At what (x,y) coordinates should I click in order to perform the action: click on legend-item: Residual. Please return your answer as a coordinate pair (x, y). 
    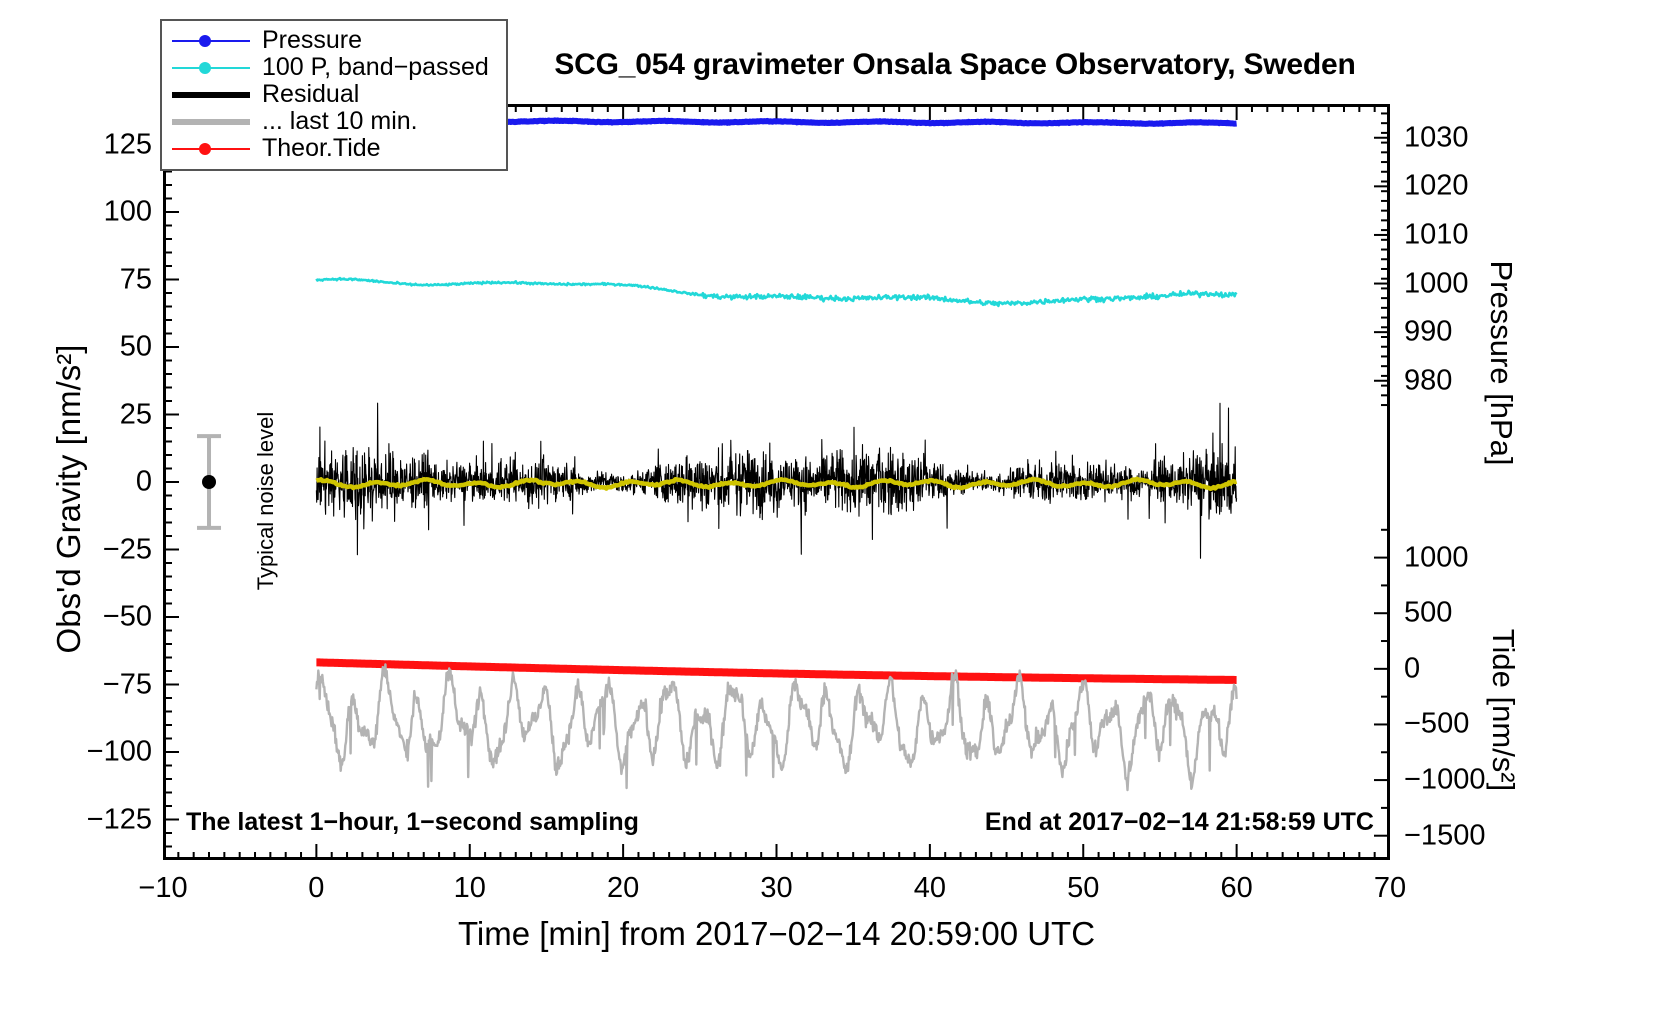
    Looking at the image, I should click on (334, 94).